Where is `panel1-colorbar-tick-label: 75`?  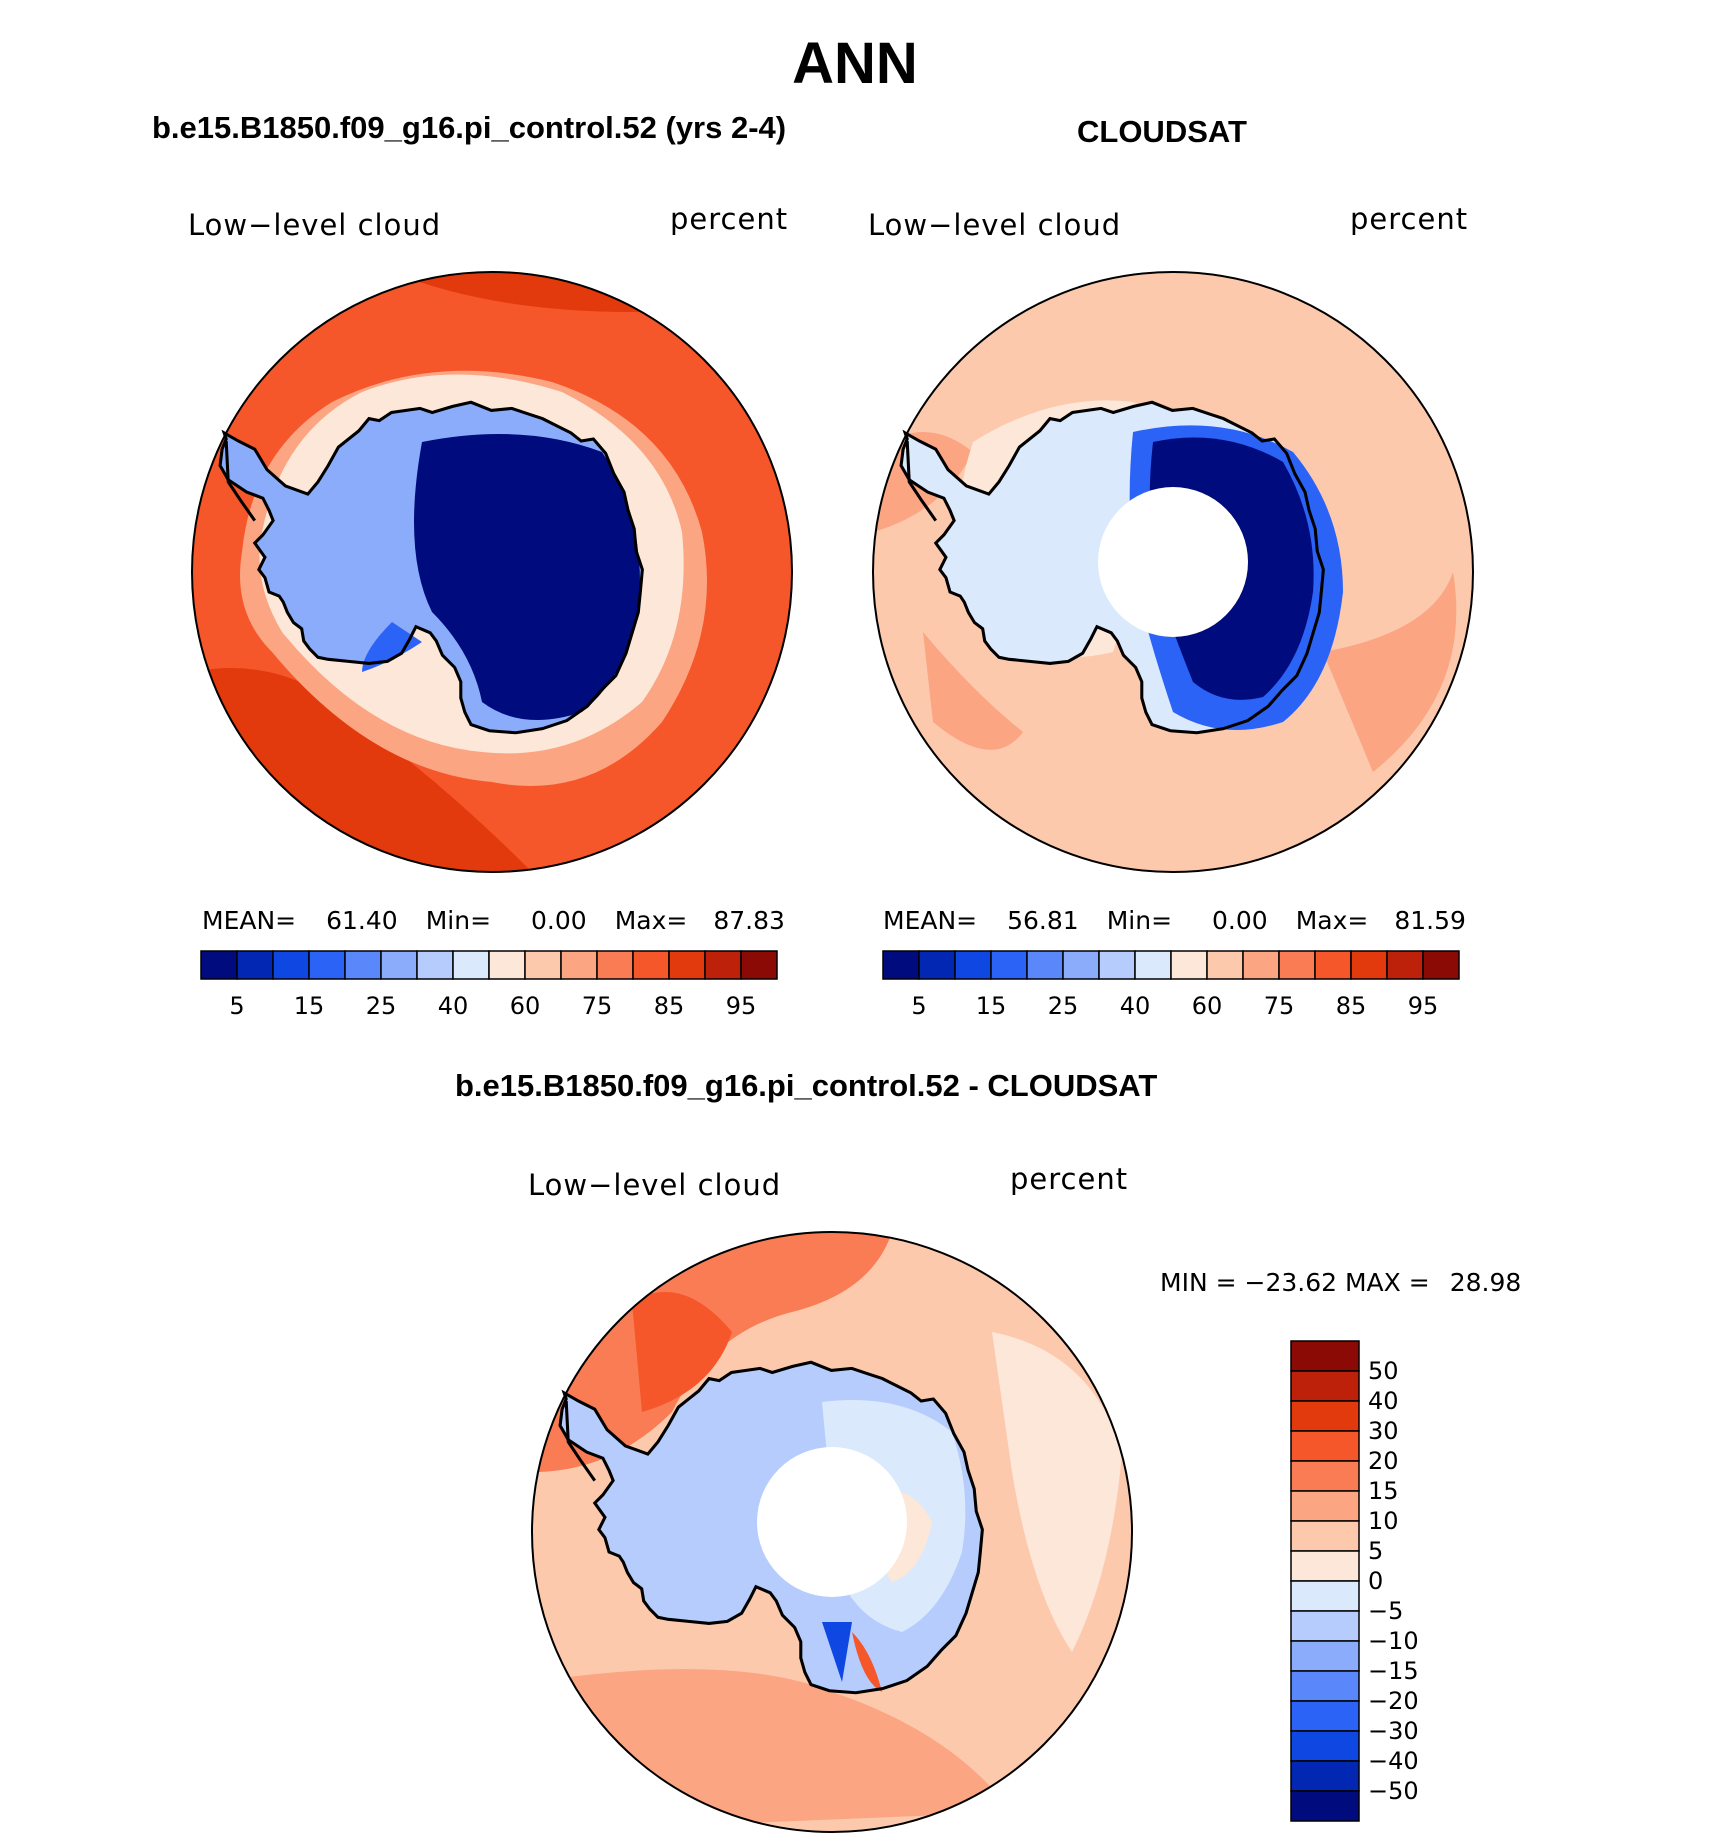 panel1-colorbar-tick-label: 75 is located at coordinates (597, 1006).